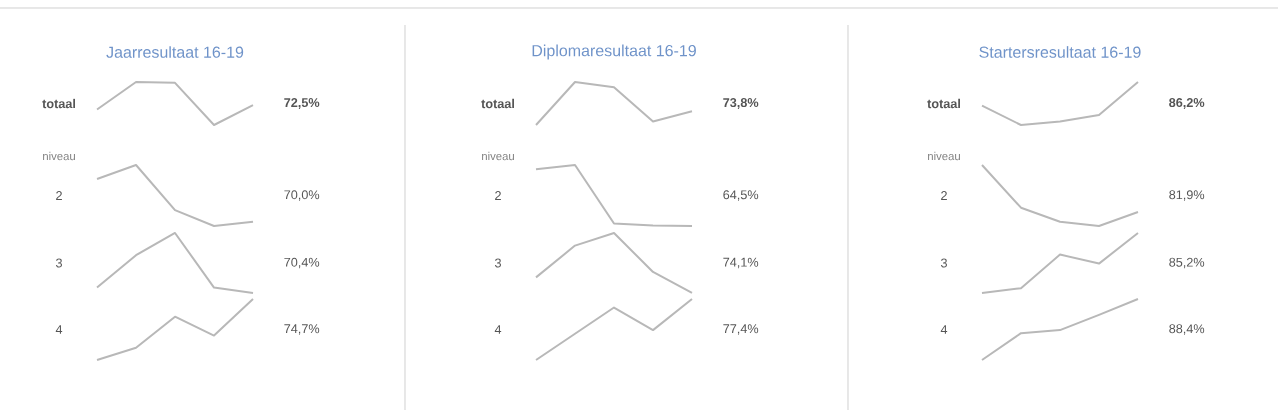  I want to click on chart-title: Jaarresultaat 16-19, so click(175, 52).